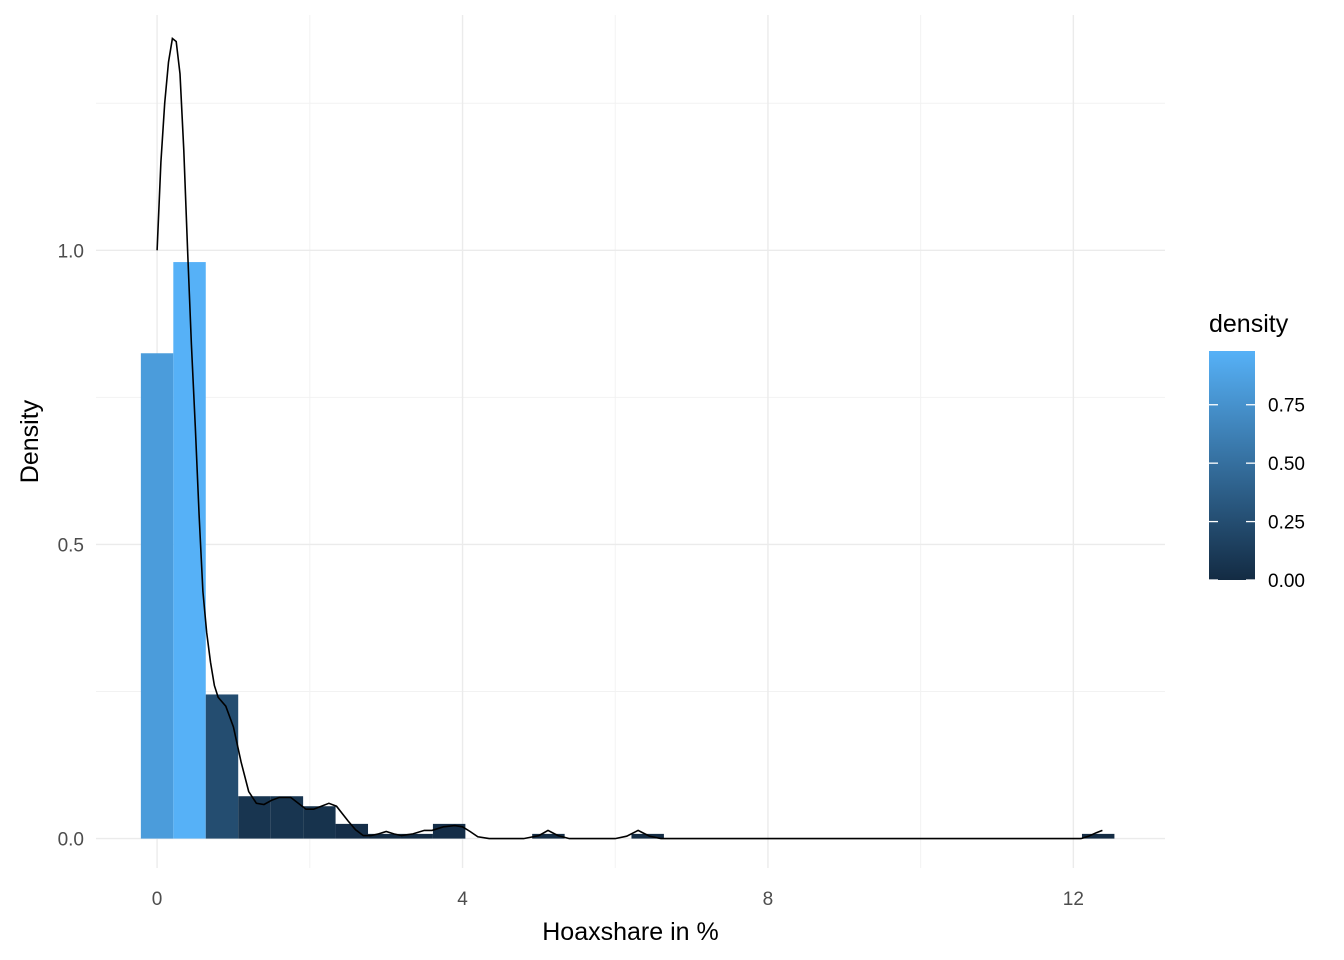 The width and height of the screenshot is (1344, 960). What do you see at coordinates (1232, 465) in the screenshot?
I see `legend-colorbar` at bounding box center [1232, 465].